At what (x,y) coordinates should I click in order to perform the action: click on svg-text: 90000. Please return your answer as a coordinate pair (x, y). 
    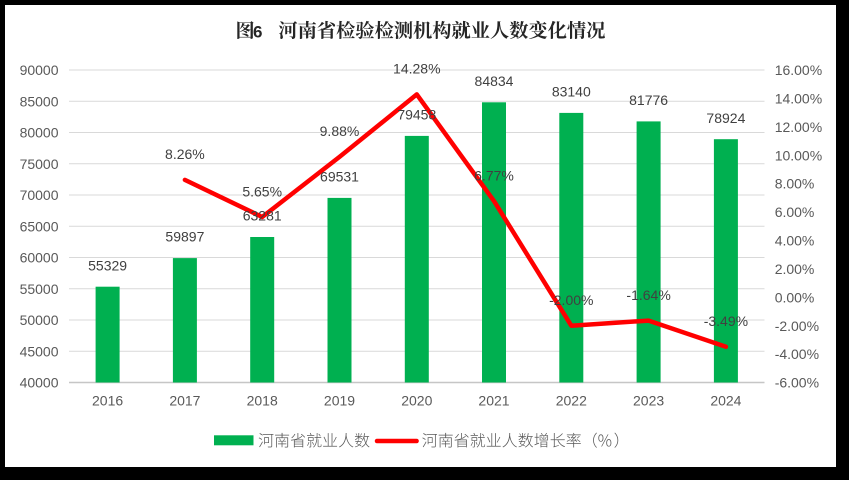
    Looking at the image, I should click on (39, 70).